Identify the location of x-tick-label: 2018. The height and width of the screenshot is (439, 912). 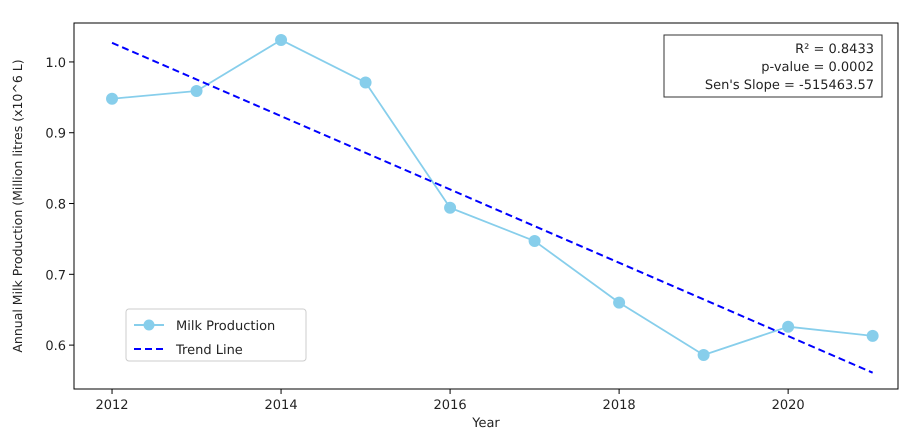
(619, 405).